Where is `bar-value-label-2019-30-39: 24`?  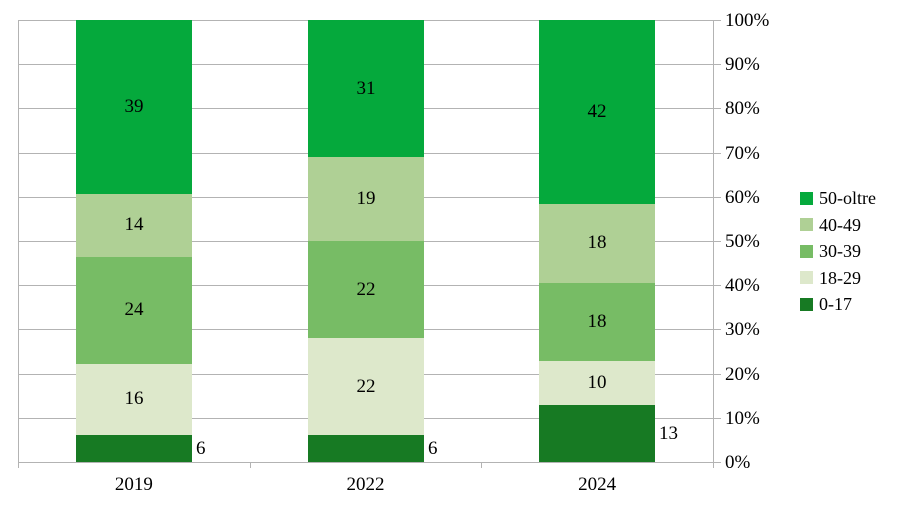
bar-value-label-2019-30-39: 24 is located at coordinates (134, 310).